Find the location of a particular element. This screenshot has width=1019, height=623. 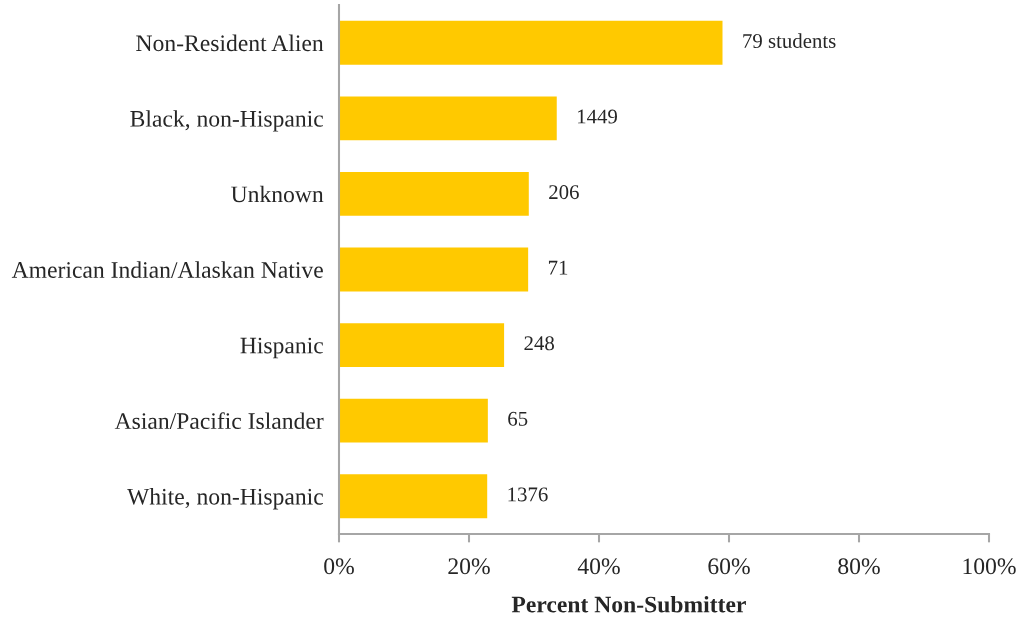

x-tick-label: 40% is located at coordinates (598, 566).